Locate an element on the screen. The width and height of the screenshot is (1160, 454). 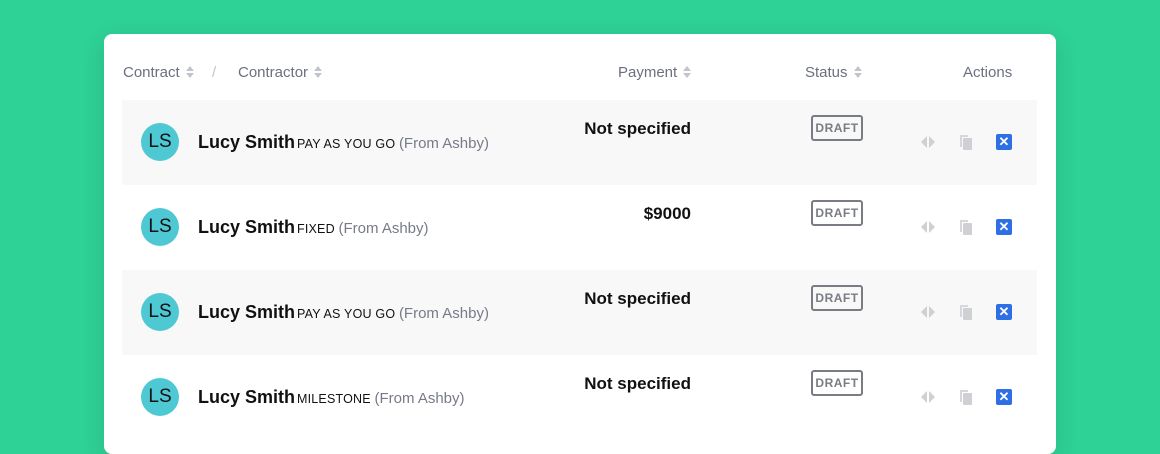
sort-contractor: Contractor is located at coordinates (280, 72).